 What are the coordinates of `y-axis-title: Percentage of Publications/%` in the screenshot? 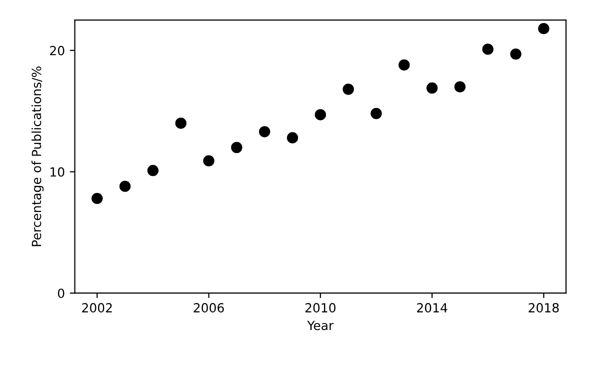 It's located at (38, 156).